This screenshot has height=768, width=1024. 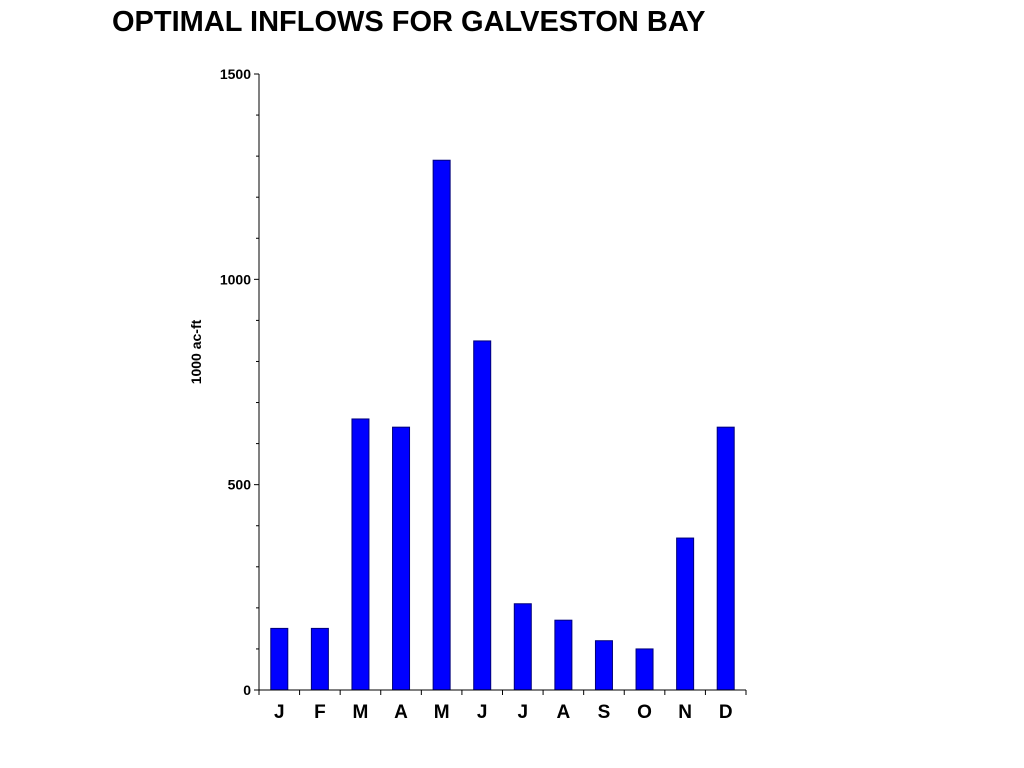 I want to click on y-tick-label: 1500, so click(x=235, y=74).